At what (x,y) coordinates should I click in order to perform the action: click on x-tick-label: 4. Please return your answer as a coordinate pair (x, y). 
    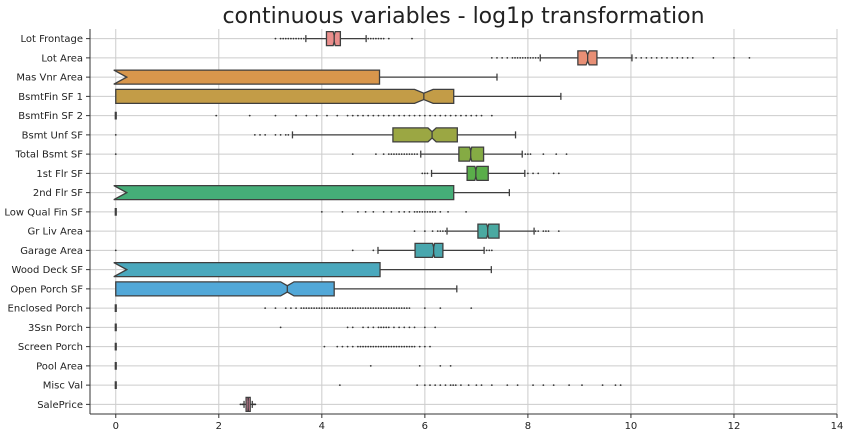
    Looking at the image, I should click on (322, 426).